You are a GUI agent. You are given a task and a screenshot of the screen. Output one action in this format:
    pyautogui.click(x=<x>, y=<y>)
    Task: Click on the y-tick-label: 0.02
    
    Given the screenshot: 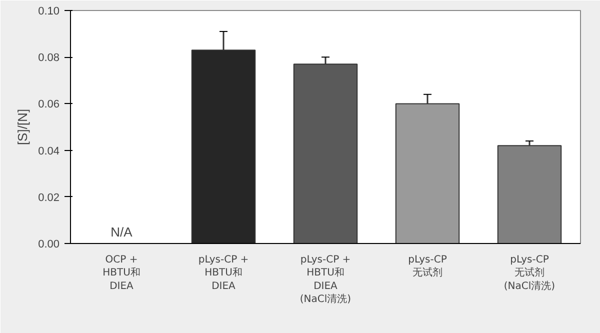 What is the action you would take?
    pyautogui.click(x=49, y=198)
    